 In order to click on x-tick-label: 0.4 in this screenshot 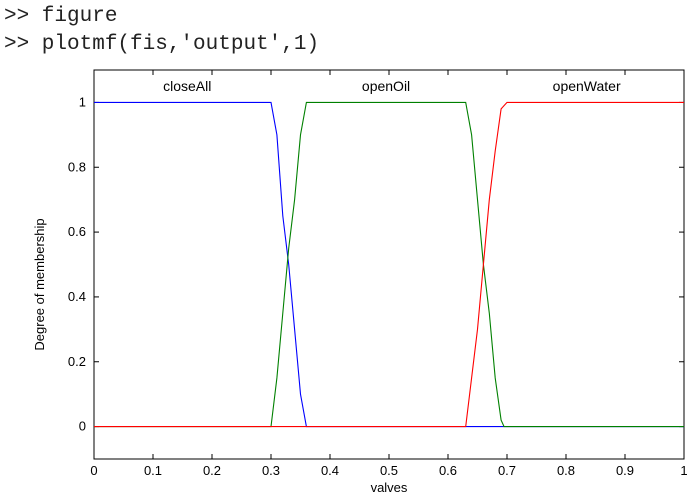, I will do `click(330, 470)`.